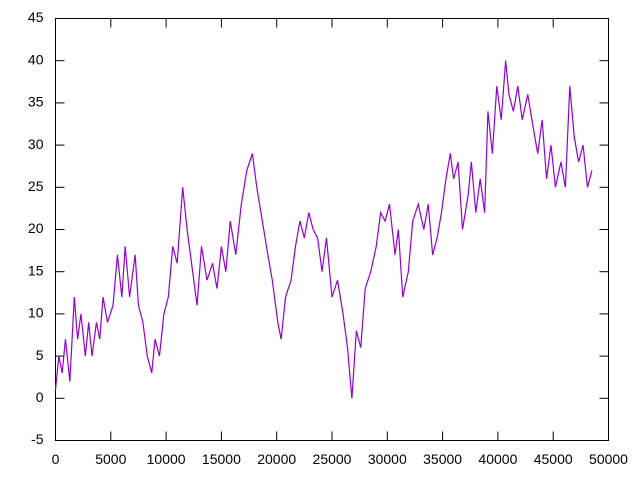 The width and height of the screenshot is (640, 480). I want to click on x-tick-label: 0, so click(56, 459).